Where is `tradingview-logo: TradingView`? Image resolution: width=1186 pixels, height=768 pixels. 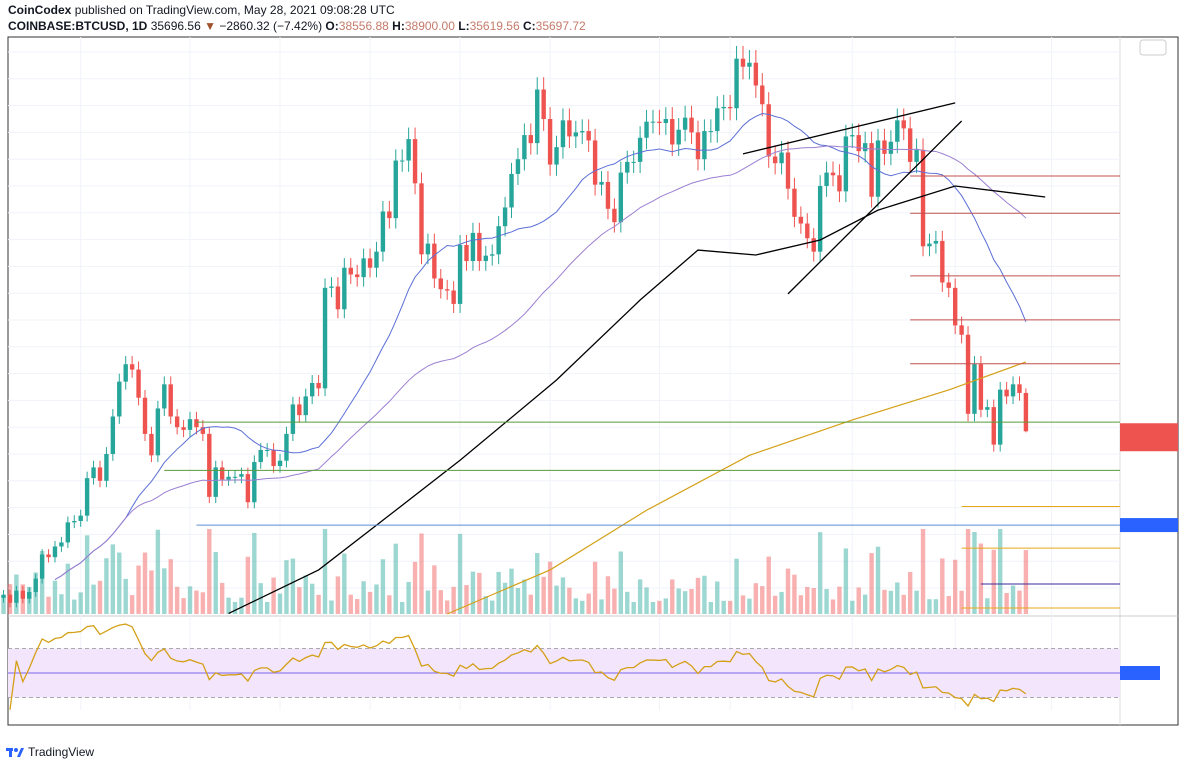 tradingview-logo: TradingView is located at coordinates (50, 752).